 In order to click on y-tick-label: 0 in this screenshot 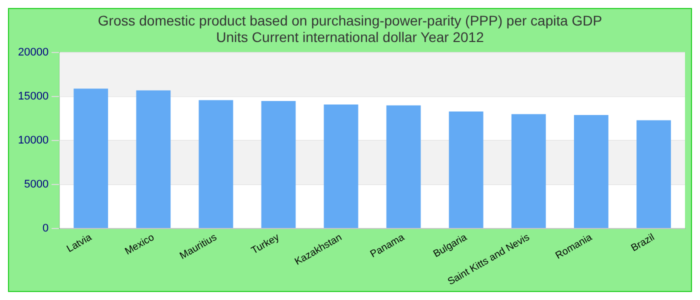, I will do `click(45, 228)`.